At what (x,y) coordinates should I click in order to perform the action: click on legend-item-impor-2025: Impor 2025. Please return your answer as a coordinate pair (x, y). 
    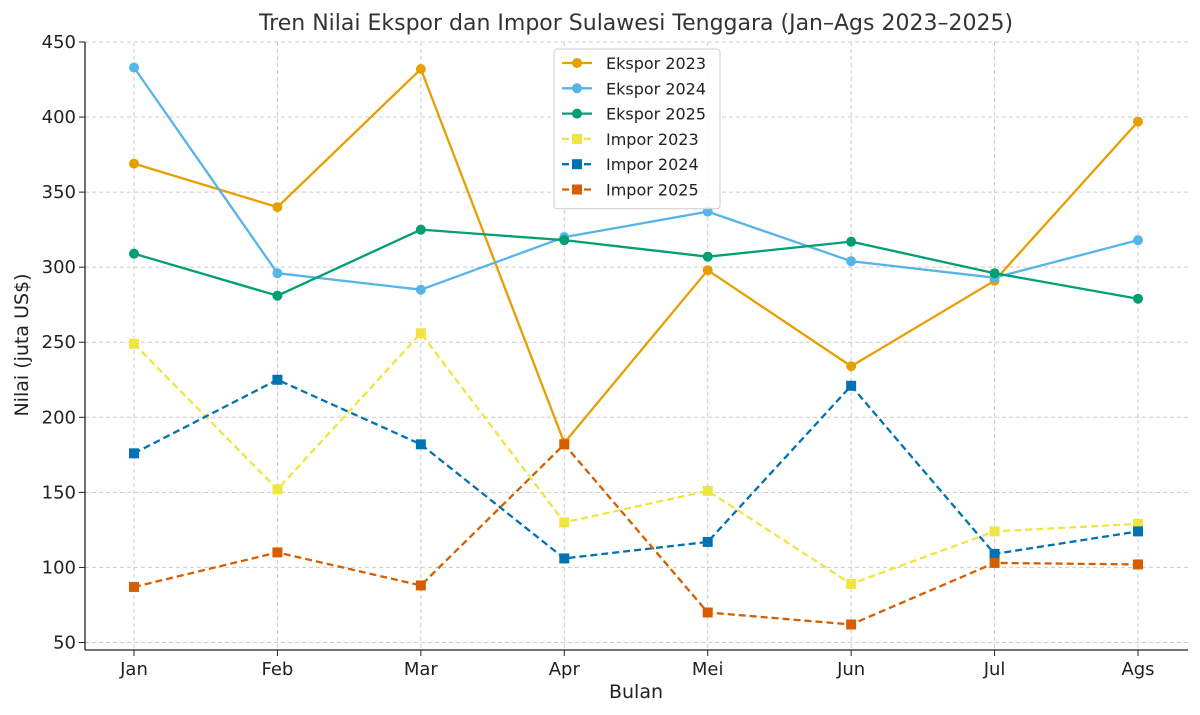
    Looking at the image, I should click on (630, 190).